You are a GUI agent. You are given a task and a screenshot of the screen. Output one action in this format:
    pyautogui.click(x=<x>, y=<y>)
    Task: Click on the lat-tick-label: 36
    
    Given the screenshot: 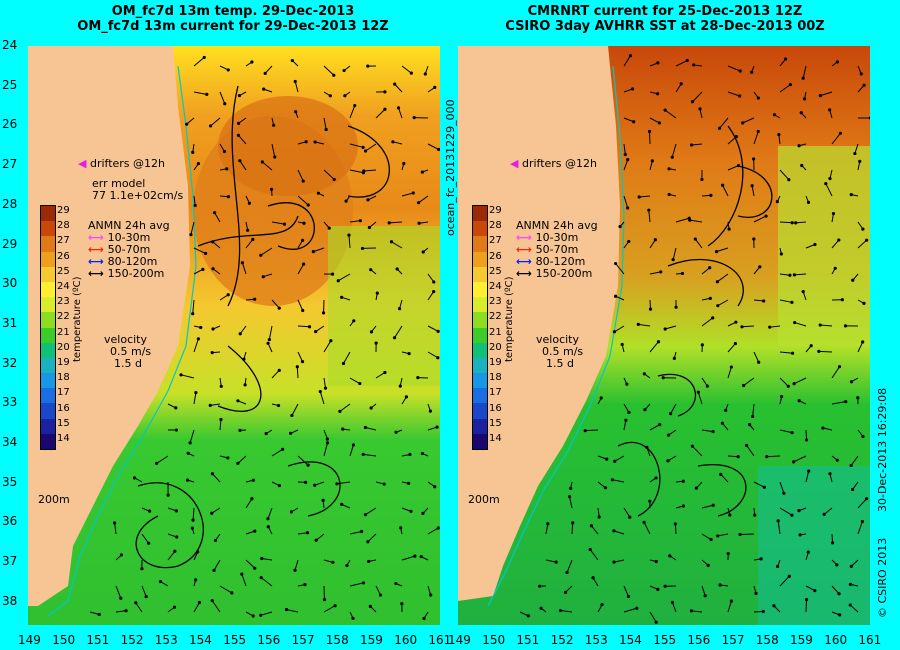 What is the action you would take?
    pyautogui.click(x=10, y=521)
    